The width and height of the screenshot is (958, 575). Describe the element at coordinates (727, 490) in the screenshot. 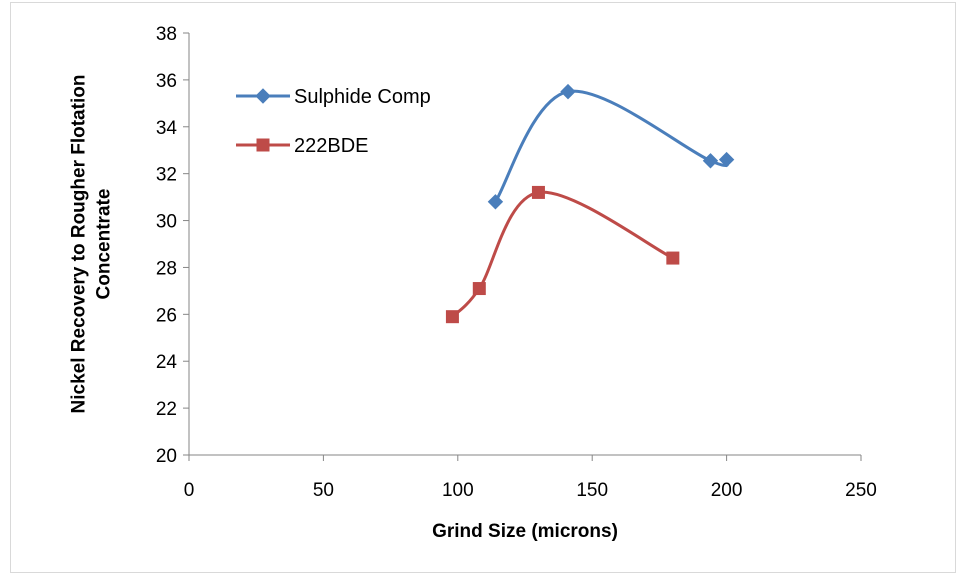

I see `x-tick-label: 200` at that location.